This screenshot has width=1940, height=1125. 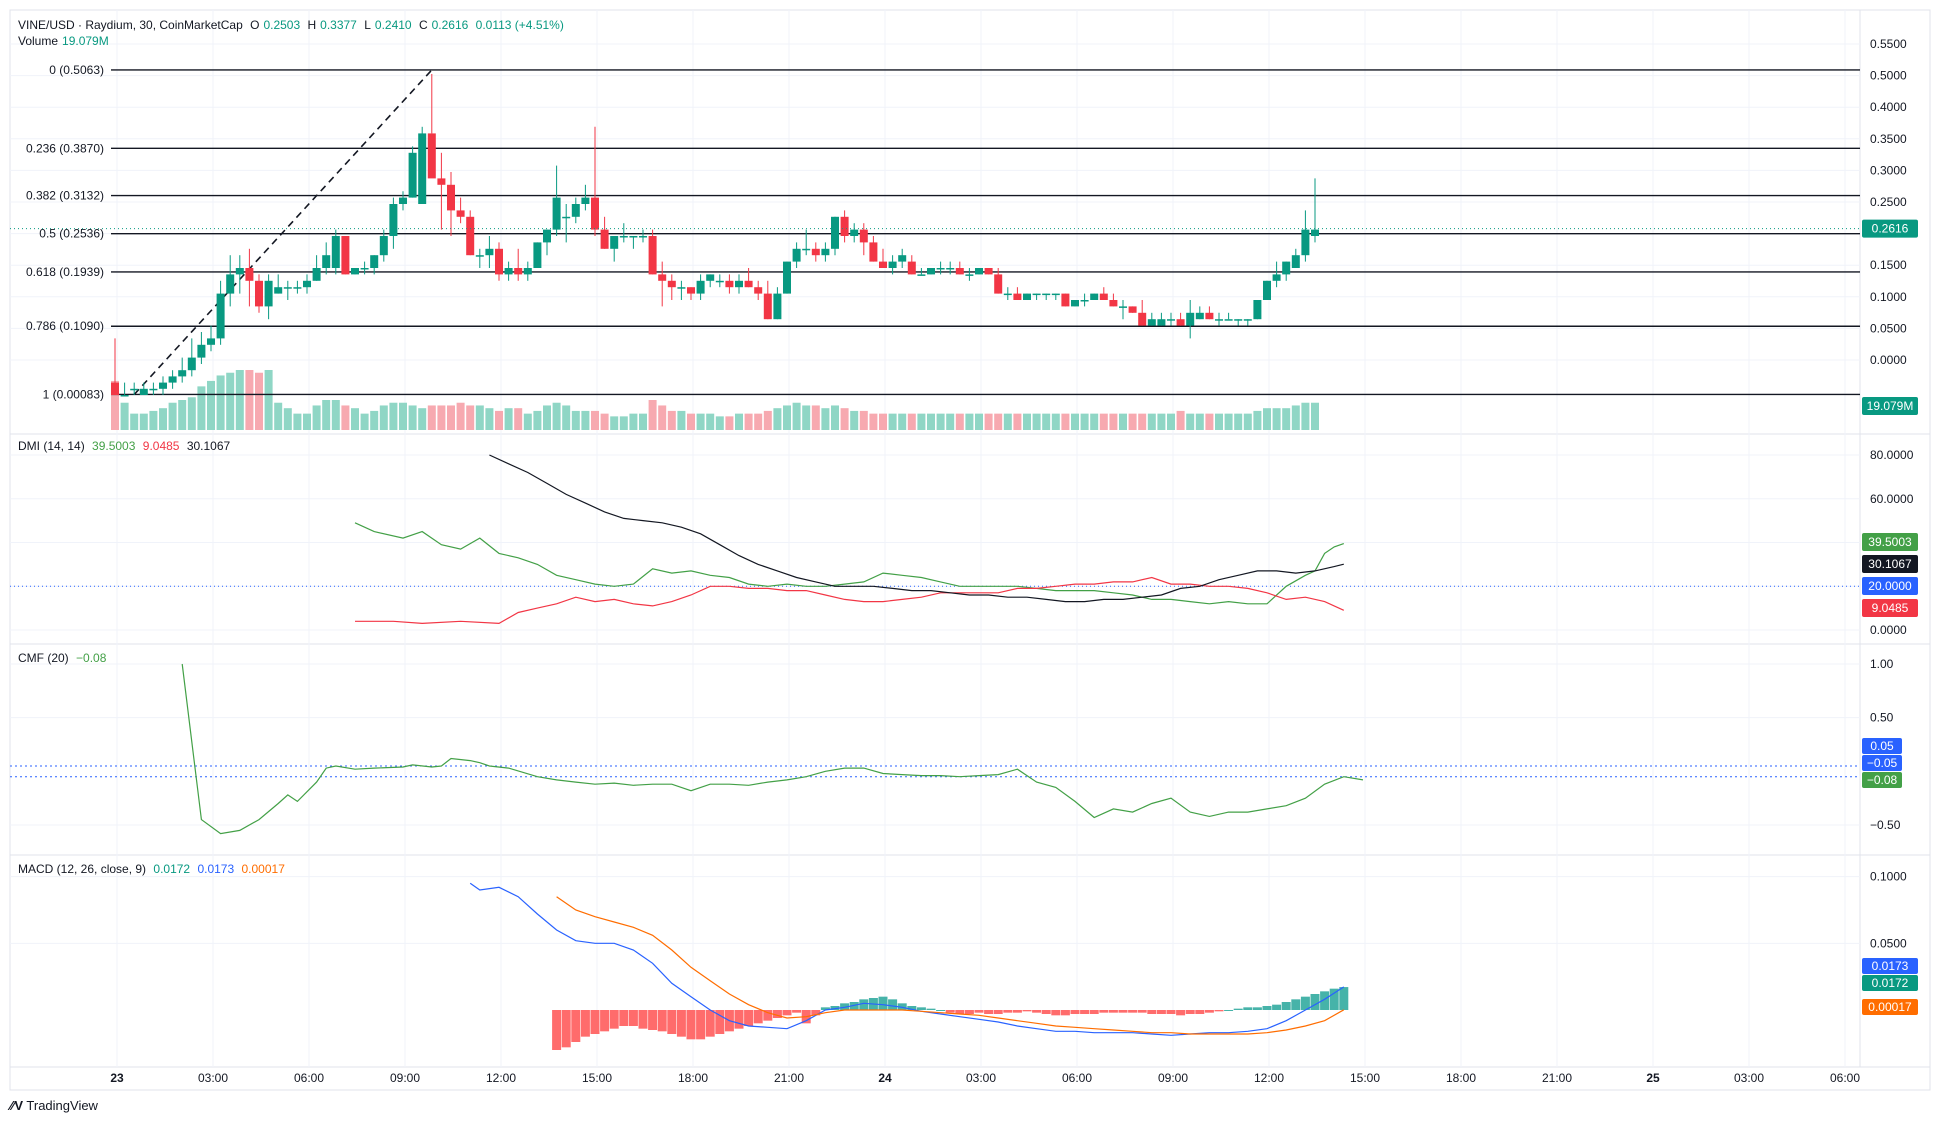 What do you see at coordinates (54, 1105) in the screenshot?
I see `tradingview-logo: ⁄⁄V TradingView` at bounding box center [54, 1105].